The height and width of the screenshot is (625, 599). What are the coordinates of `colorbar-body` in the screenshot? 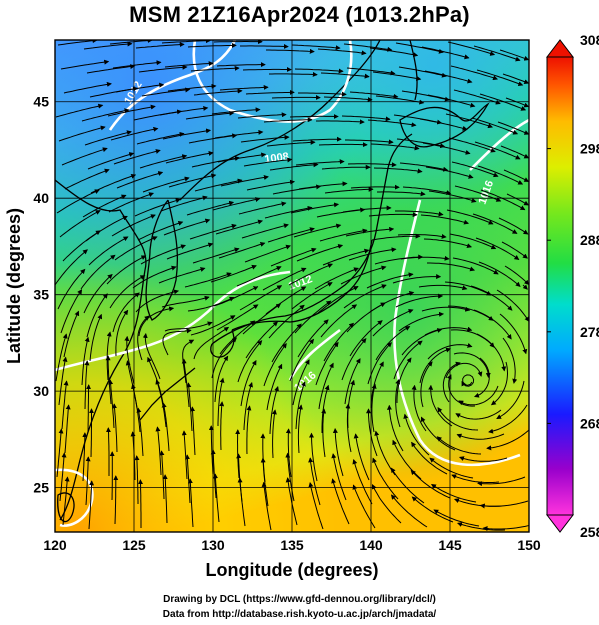 It's located at (560, 286).